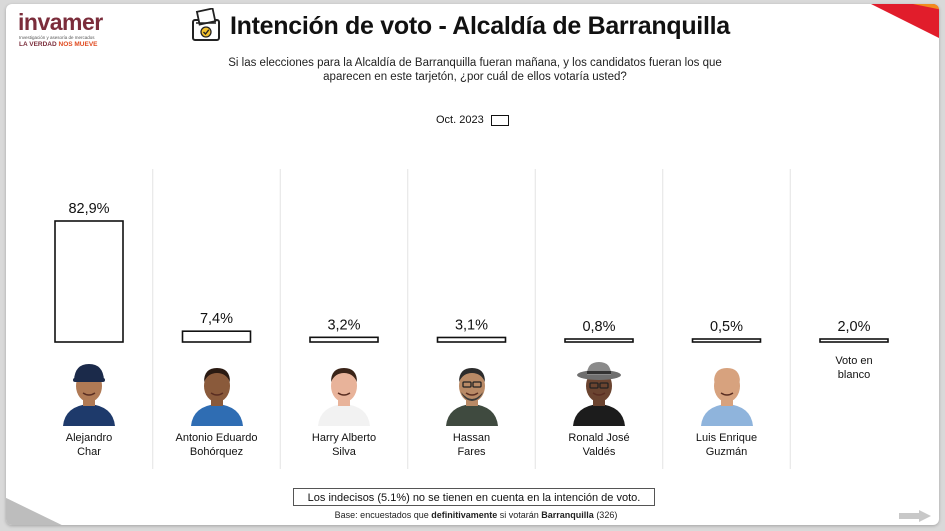 The width and height of the screenshot is (945, 531). Describe the element at coordinates (38, 44) in the screenshot. I see `brand-tagline-a: LA VERDAD` at that location.